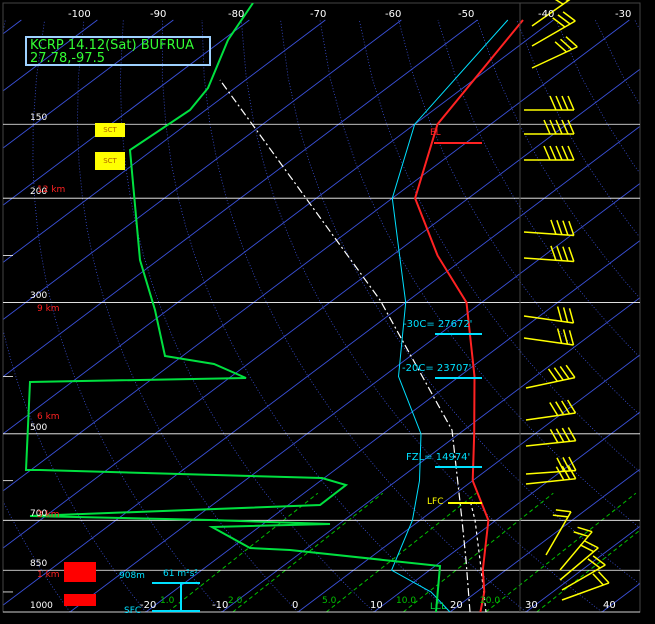 Image resolution: width=655 pixels, height=624 pixels. What do you see at coordinates (79, 14) in the screenshot?
I see `top-temp-label: -100` at bounding box center [79, 14].